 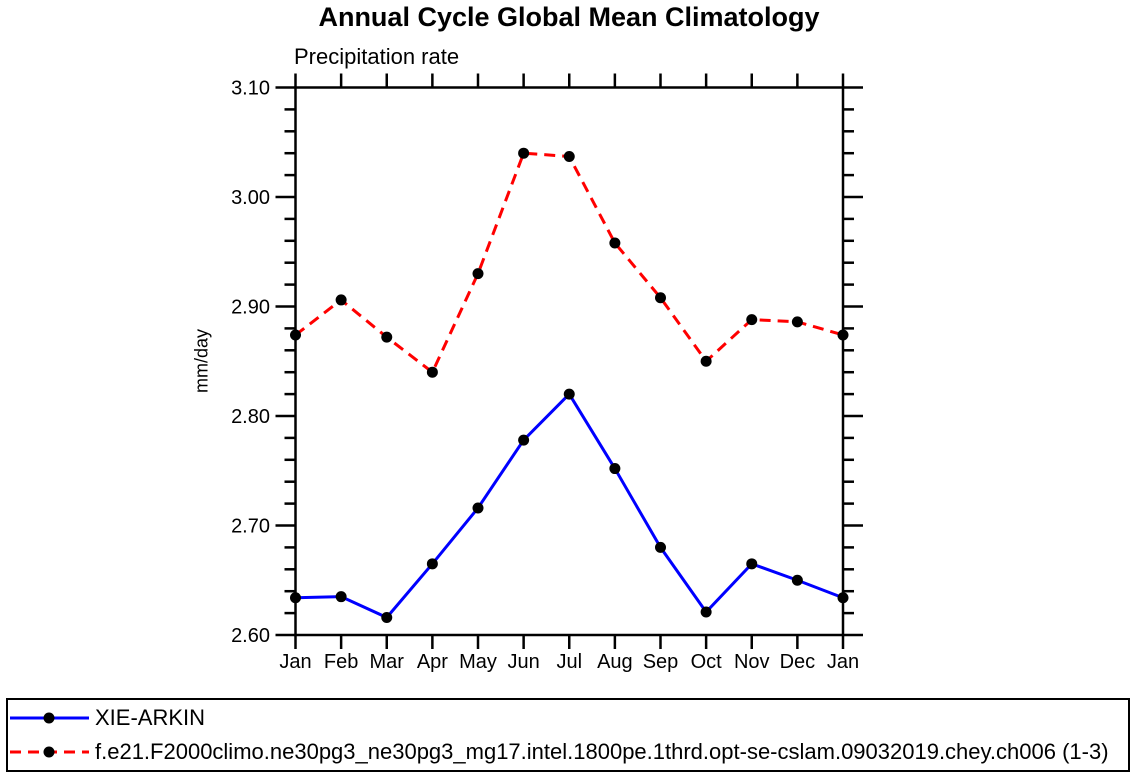 I want to click on y-tick-label: 2.60, so click(x=250, y=636).